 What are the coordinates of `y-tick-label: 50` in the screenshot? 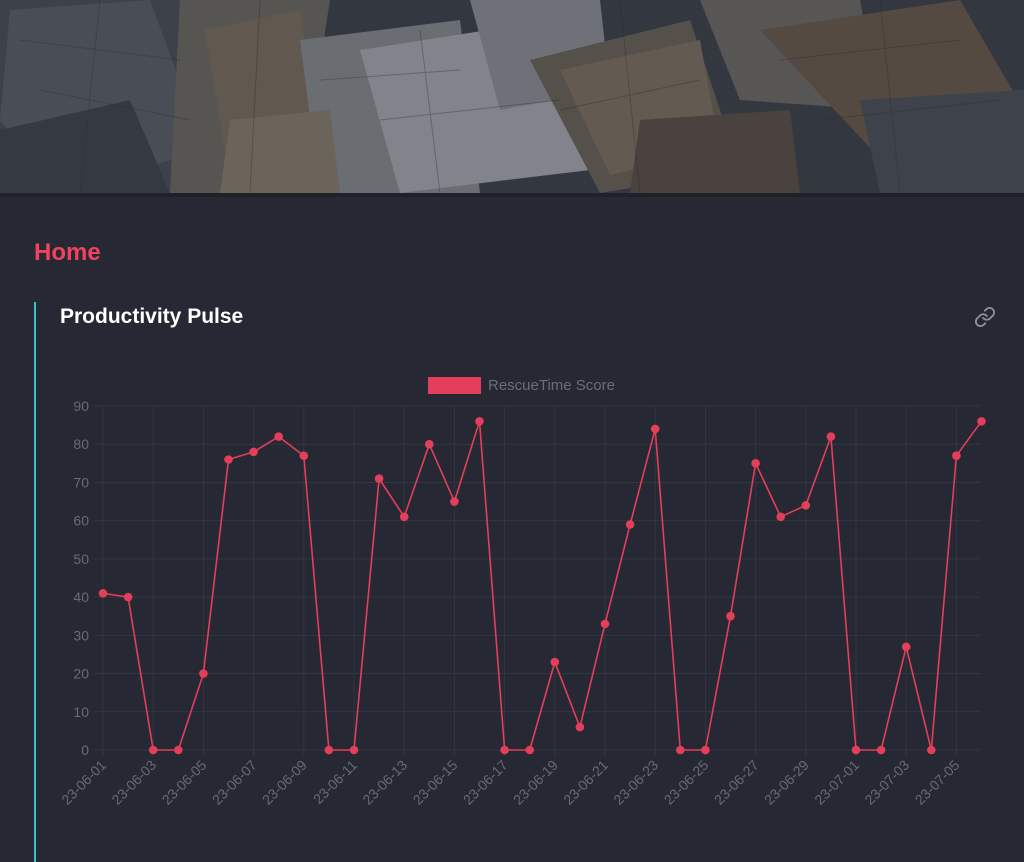 It's located at (81, 559).